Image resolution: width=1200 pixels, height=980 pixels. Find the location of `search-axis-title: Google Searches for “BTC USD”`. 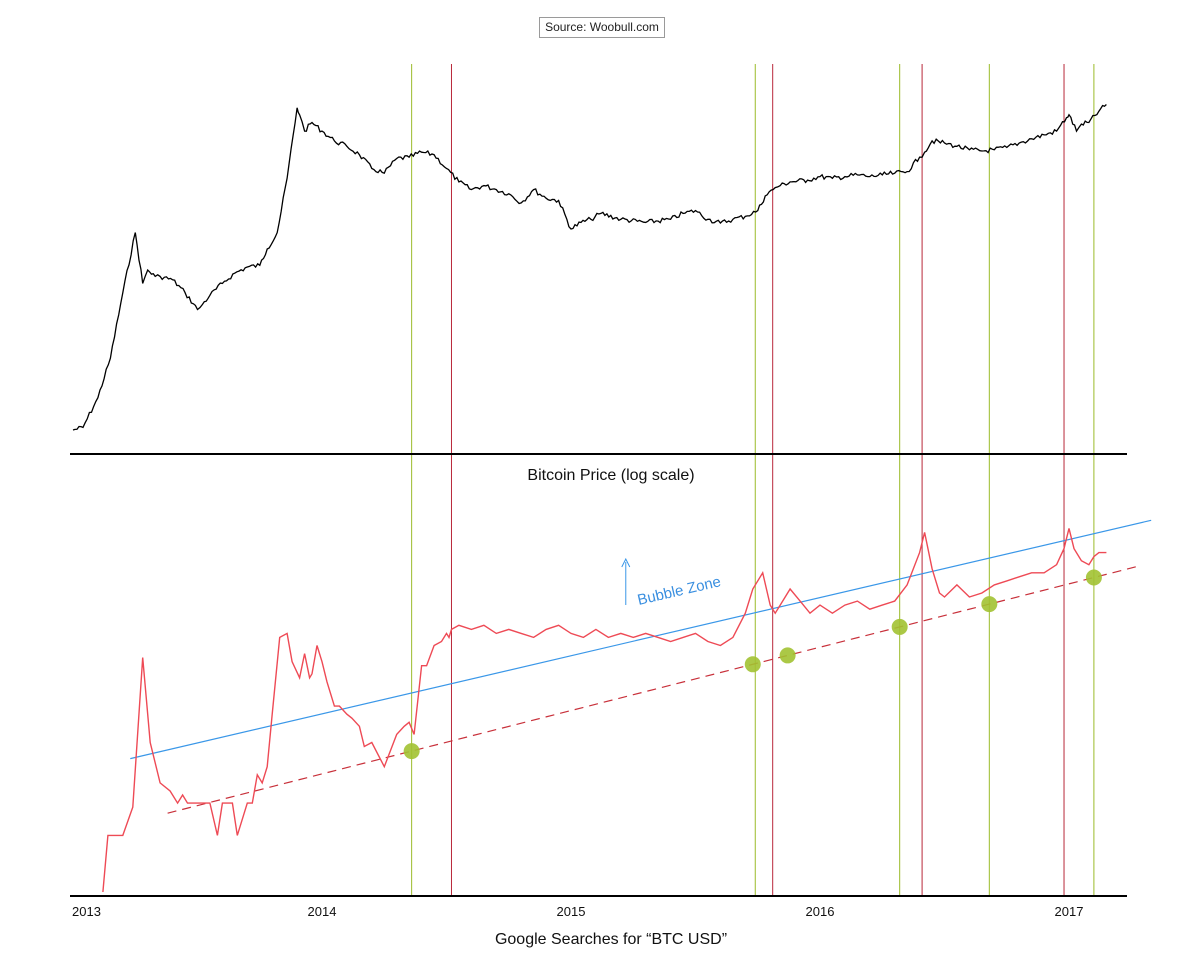

search-axis-title: Google Searches for “BTC USD” is located at coordinates (611, 939).